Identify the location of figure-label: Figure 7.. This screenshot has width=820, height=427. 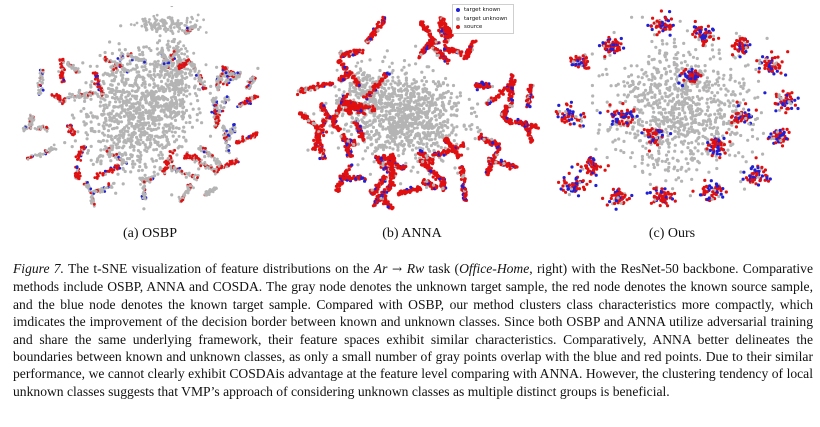
(38, 268).